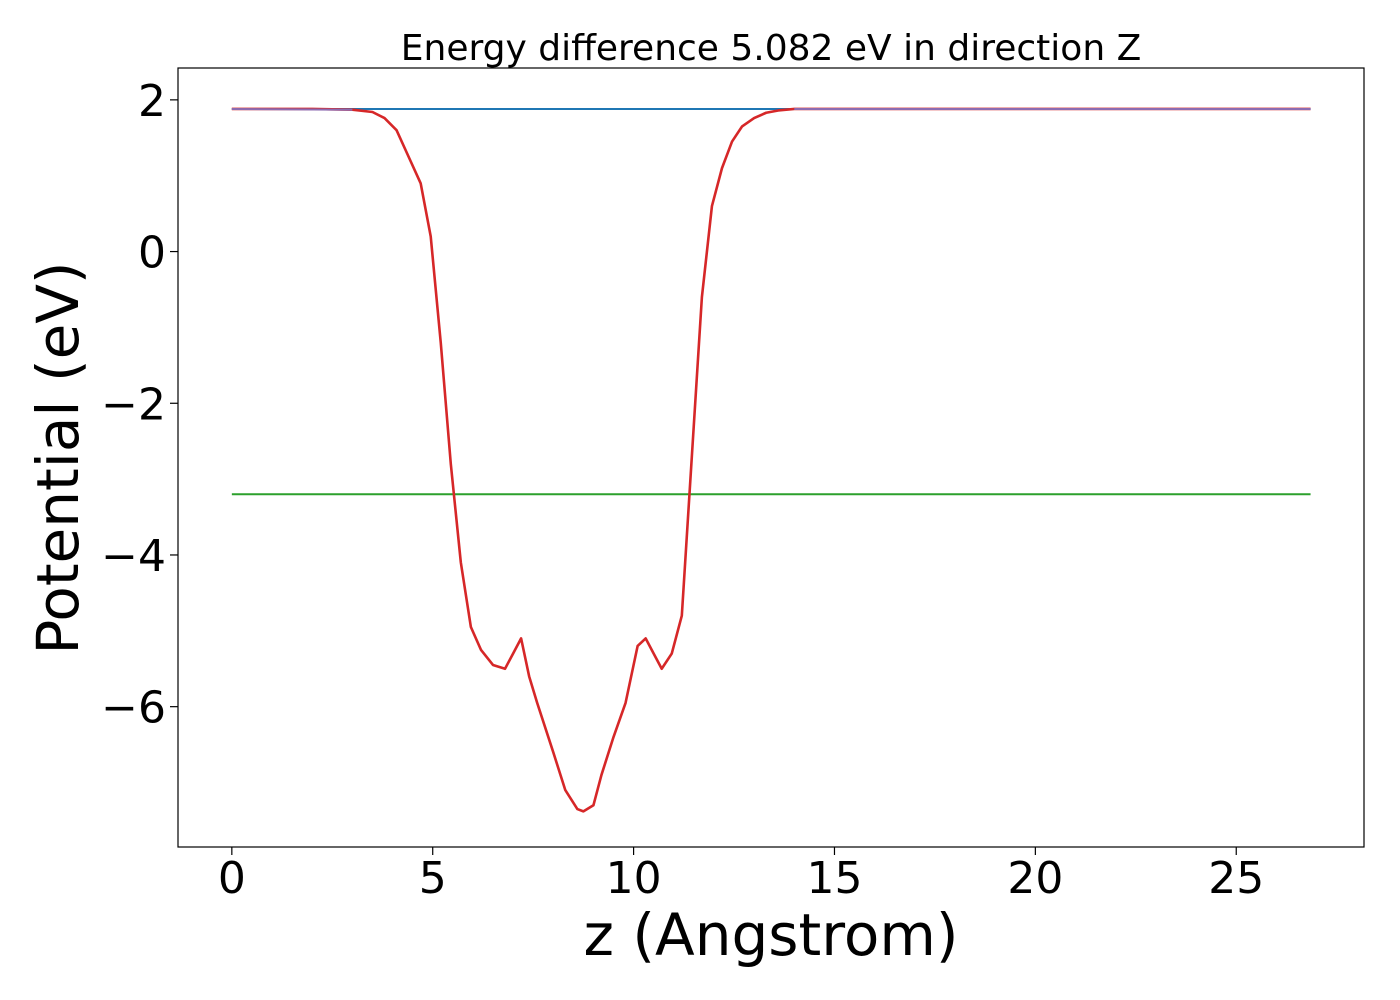 This screenshot has width=1400, height=1000. I want to click on x-tick-label: 0, so click(232, 878).